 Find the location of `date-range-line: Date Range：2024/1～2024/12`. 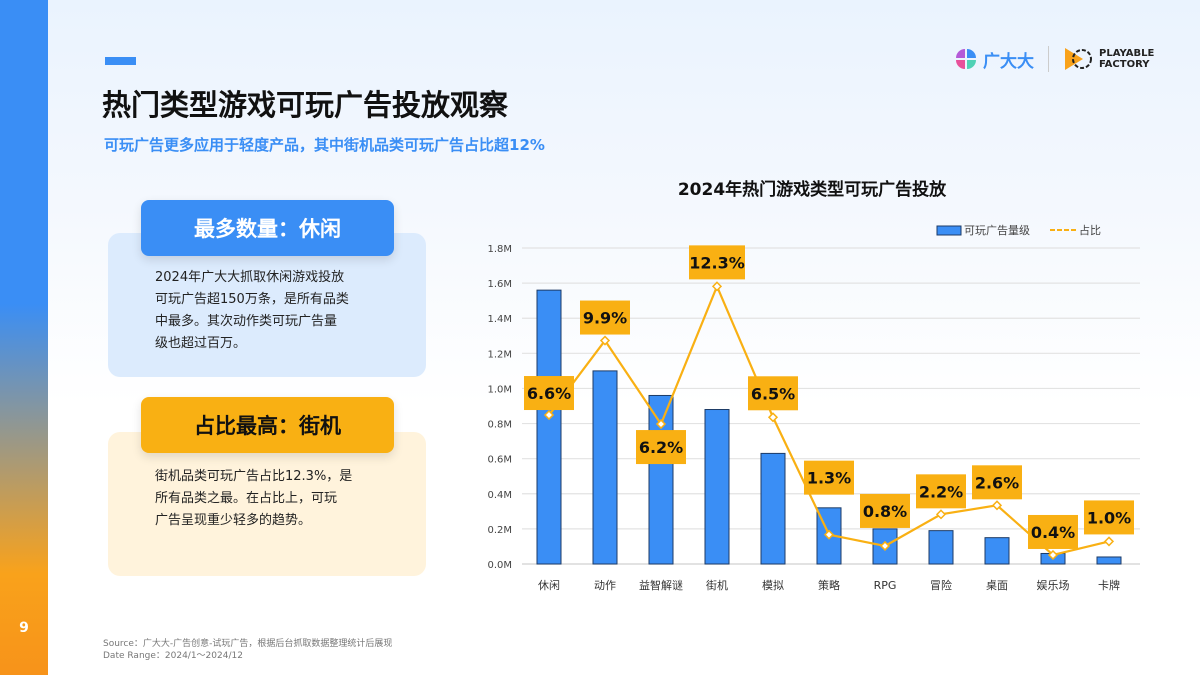

date-range-line: Date Range：2024/1～2024/12 is located at coordinates (173, 656).